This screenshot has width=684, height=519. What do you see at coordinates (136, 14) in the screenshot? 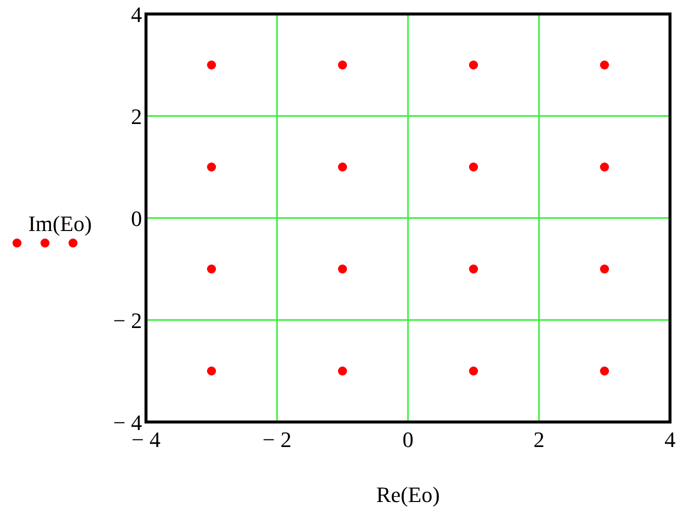
I see `y-tick-label: 4` at bounding box center [136, 14].